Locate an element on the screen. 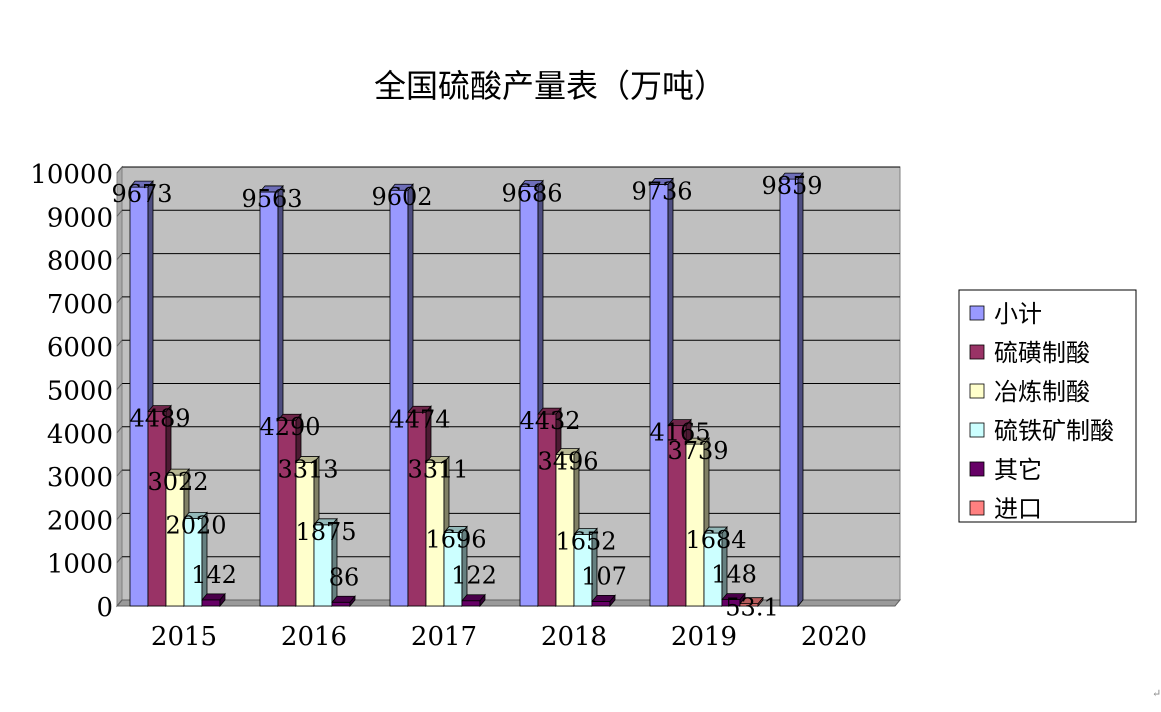 The height and width of the screenshot is (712, 1161). data-label: 4165 is located at coordinates (679, 433).